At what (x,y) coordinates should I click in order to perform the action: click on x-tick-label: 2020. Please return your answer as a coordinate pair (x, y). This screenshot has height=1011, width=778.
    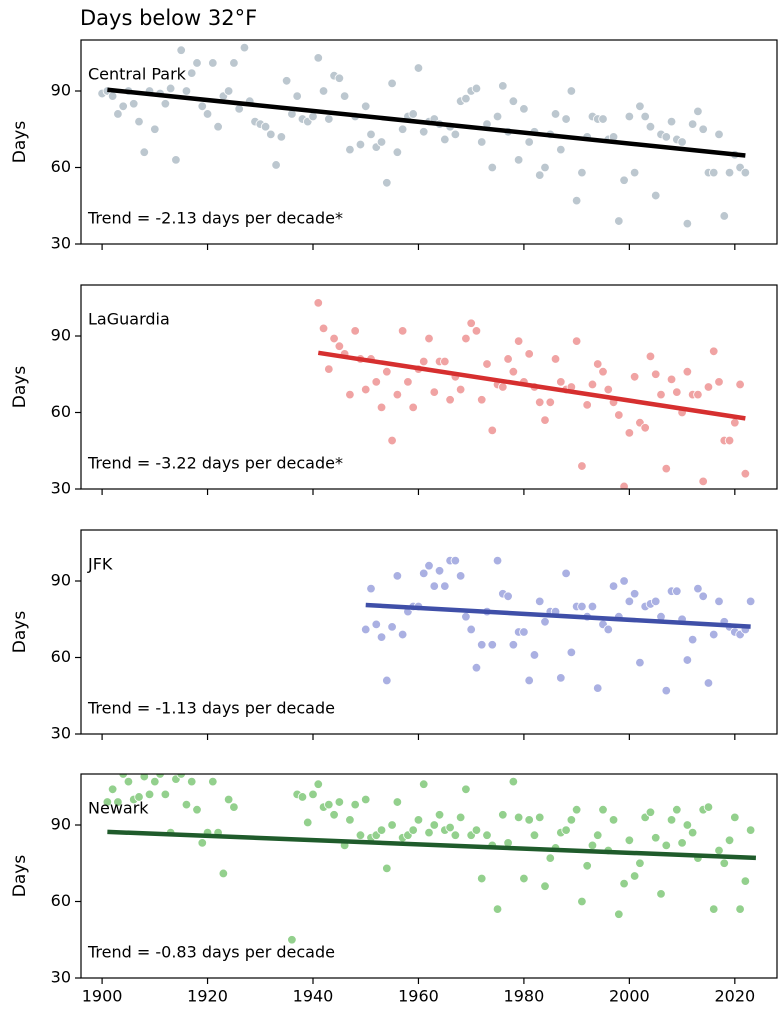
    Looking at the image, I should click on (734, 996).